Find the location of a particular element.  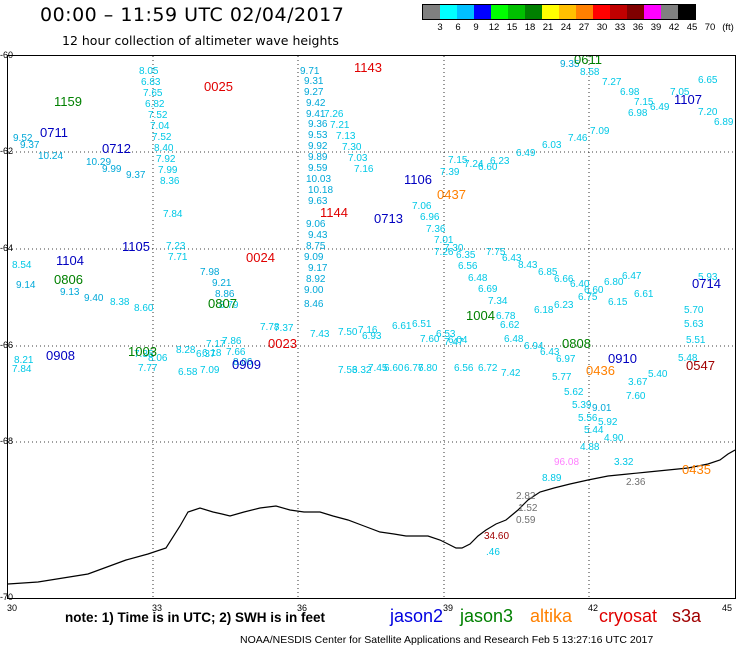

wave-height-label: 9.27 is located at coordinates (314, 92).